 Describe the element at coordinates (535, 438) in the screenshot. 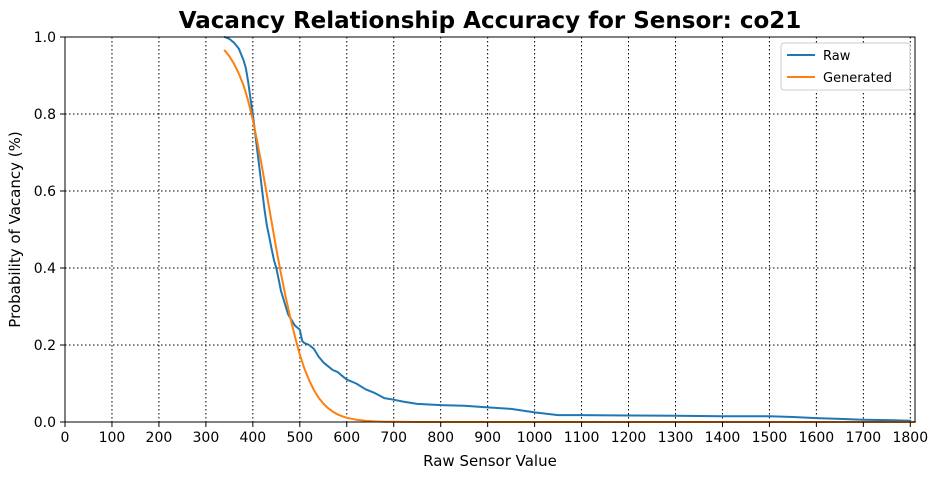

I see `x-tick-label: 1000` at that location.